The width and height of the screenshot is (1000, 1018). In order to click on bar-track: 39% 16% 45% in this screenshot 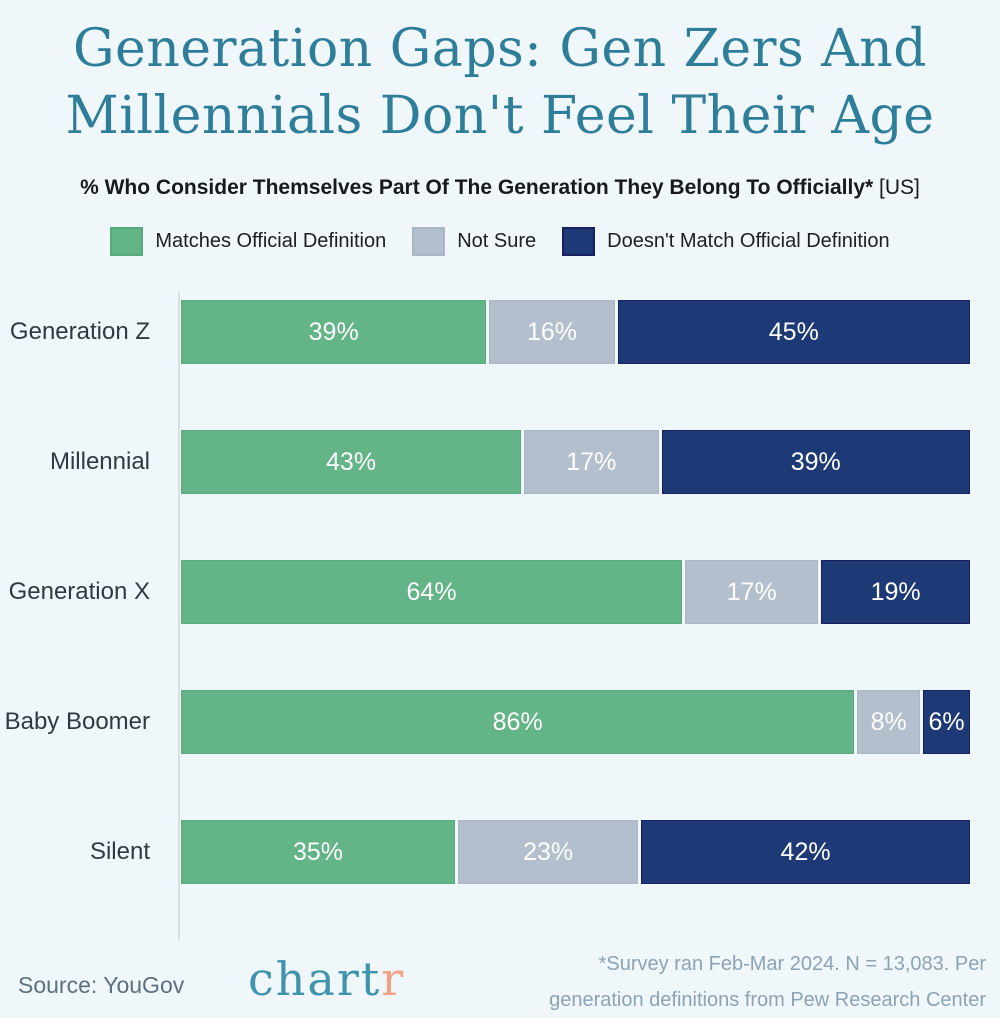, I will do `click(575, 332)`.